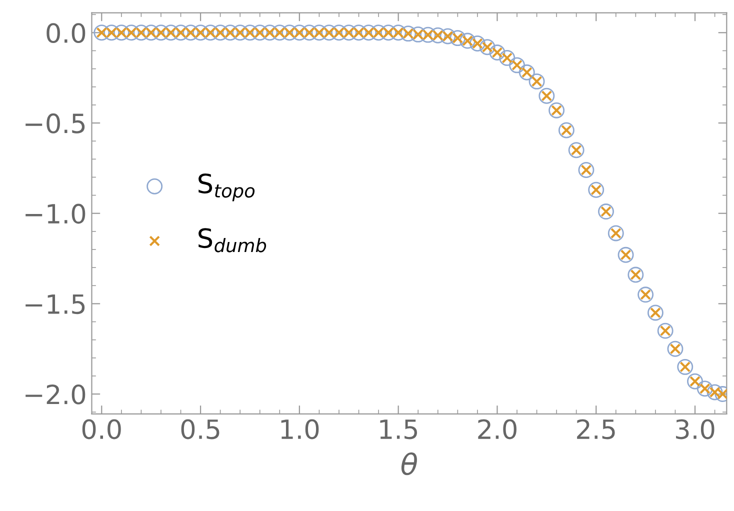  Describe the element at coordinates (66, 33) in the screenshot. I see `y-tick-label: 0.0` at that location.